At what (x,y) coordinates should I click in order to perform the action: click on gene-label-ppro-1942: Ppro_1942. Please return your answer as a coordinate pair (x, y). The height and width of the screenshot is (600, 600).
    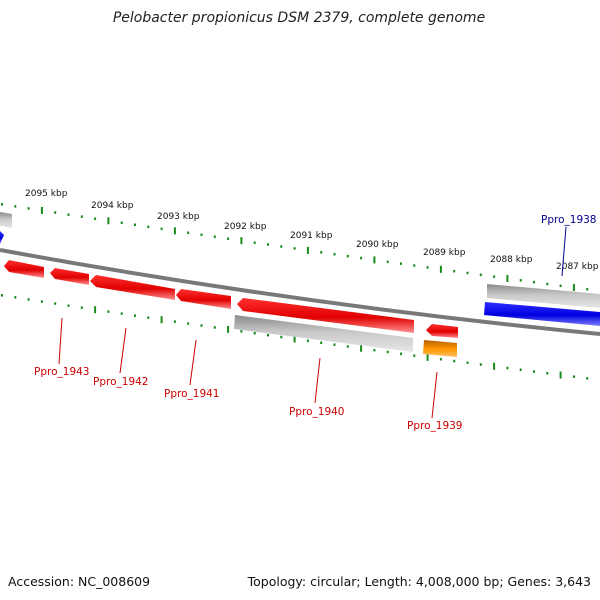
    Looking at the image, I should click on (120, 382).